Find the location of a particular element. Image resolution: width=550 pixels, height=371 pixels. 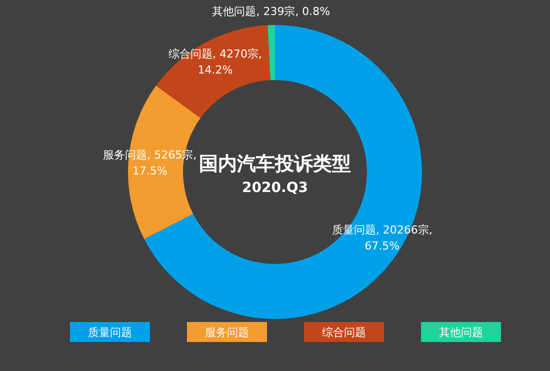

data-label: 综合问题, 4270宗, 14.2% is located at coordinates (215, 62).